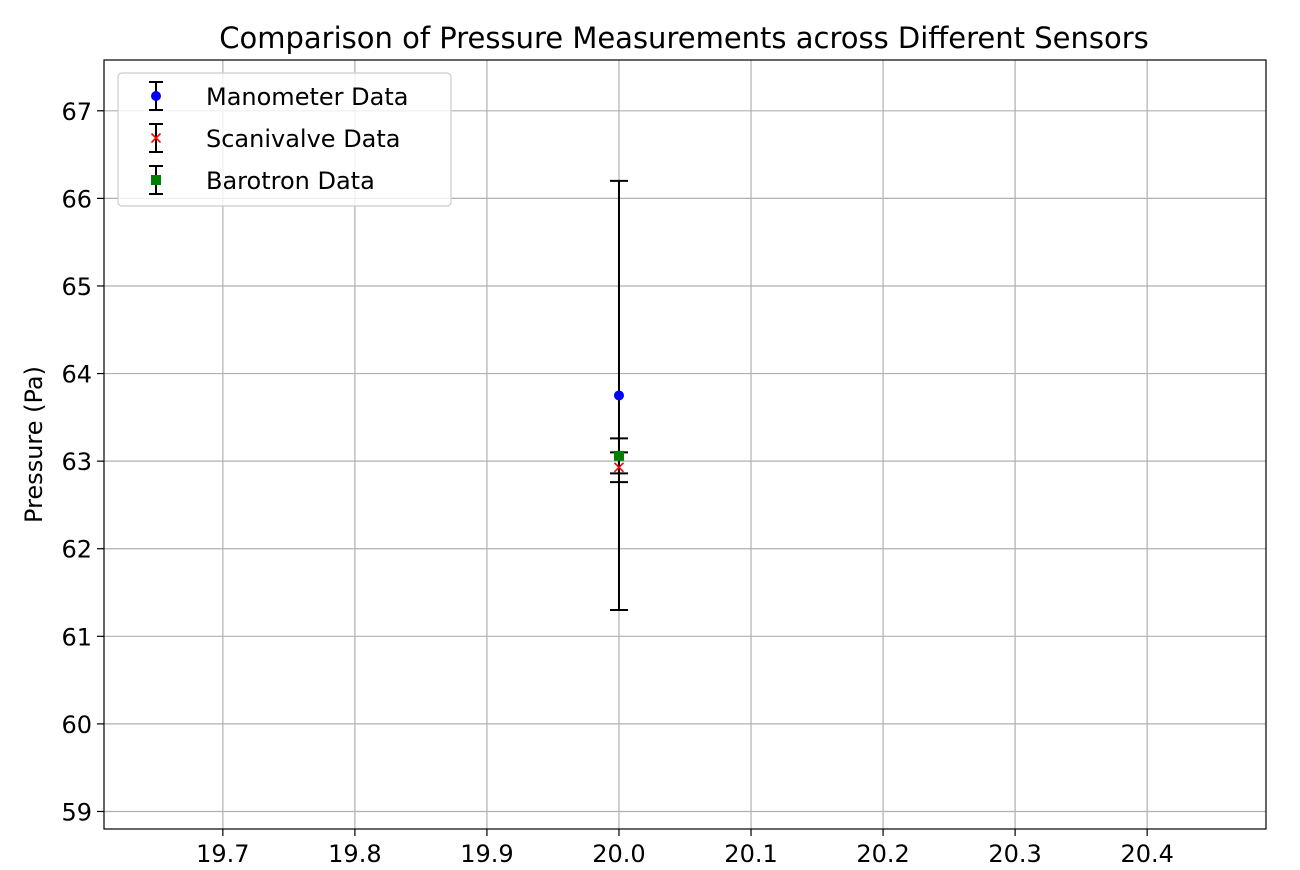 The width and height of the screenshot is (1300, 870). I want to click on y-tick-label: 67, so click(76, 112).